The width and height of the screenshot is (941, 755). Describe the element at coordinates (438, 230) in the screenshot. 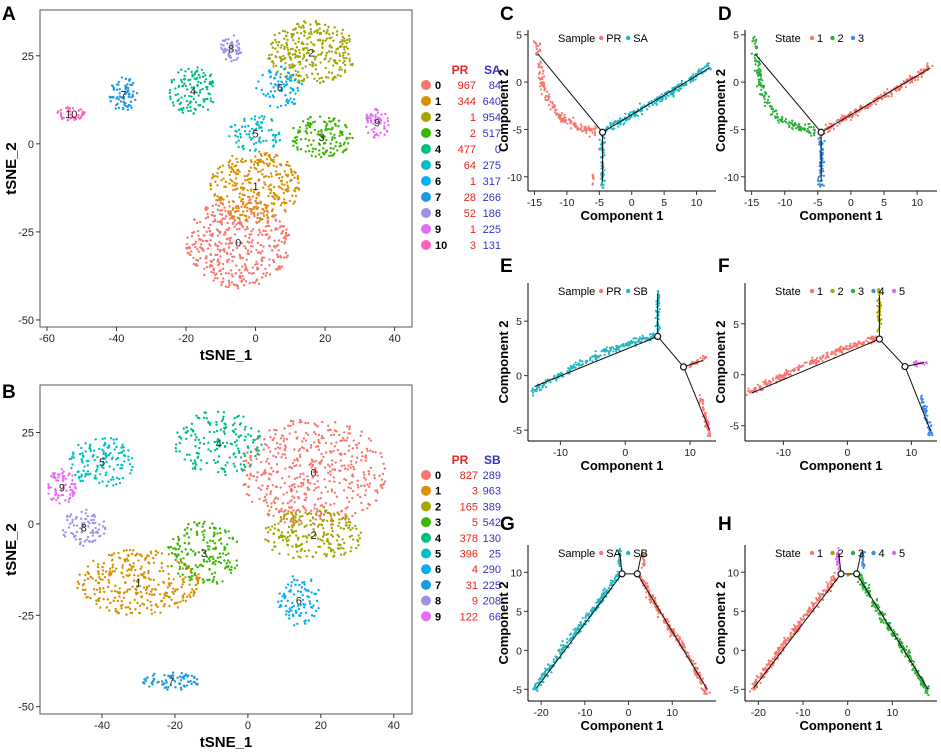

I see `legend-cluster-label: 9` at that location.